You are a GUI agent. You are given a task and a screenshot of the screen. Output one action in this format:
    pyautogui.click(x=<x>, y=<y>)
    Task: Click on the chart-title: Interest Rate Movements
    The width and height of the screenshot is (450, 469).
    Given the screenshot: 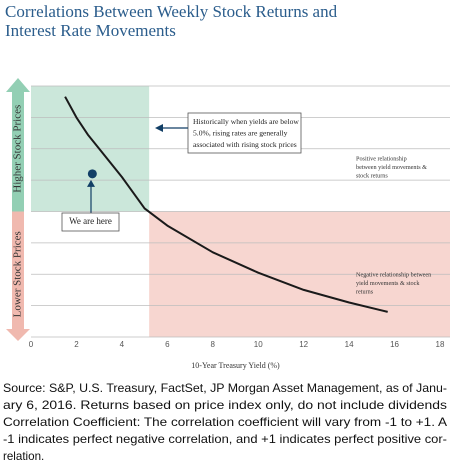 What is the action you would take?
    pyautogui.click(x=90, y=30)
    